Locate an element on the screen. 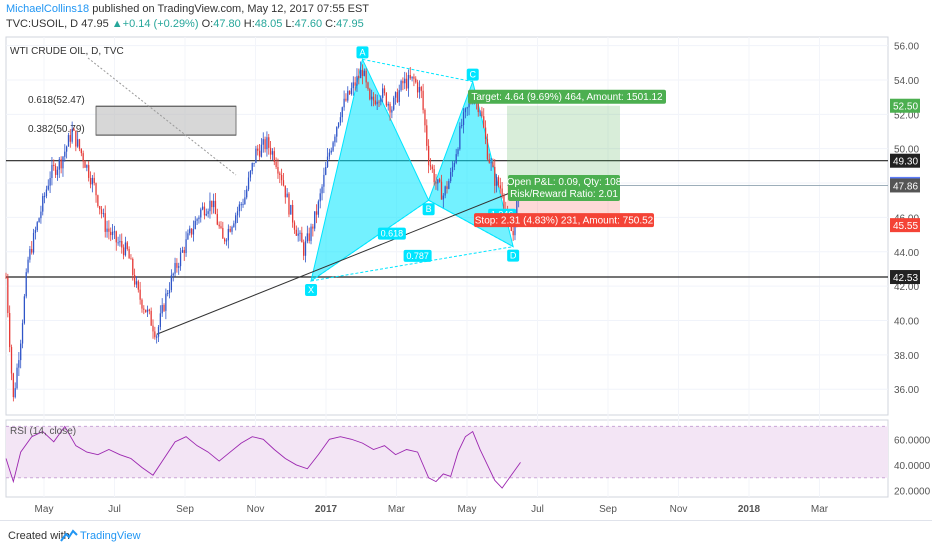  last-price: 47.95 is located at coordinates (95, 24).